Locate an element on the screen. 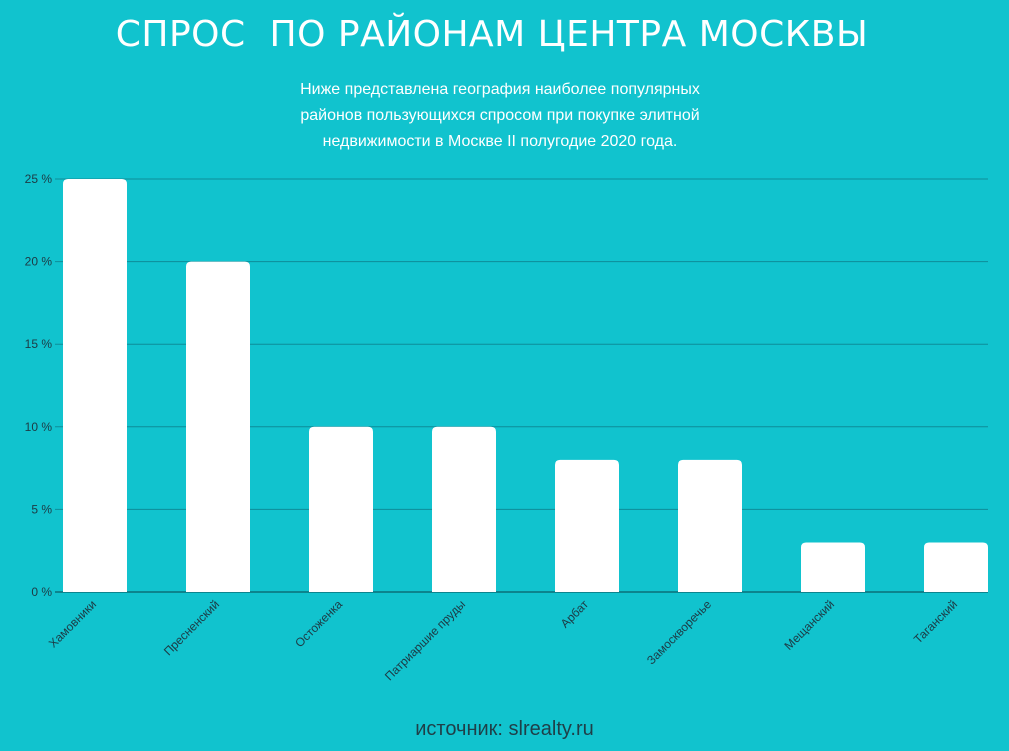  y-tick-label: 10 % is located at coordinates (39, 427).